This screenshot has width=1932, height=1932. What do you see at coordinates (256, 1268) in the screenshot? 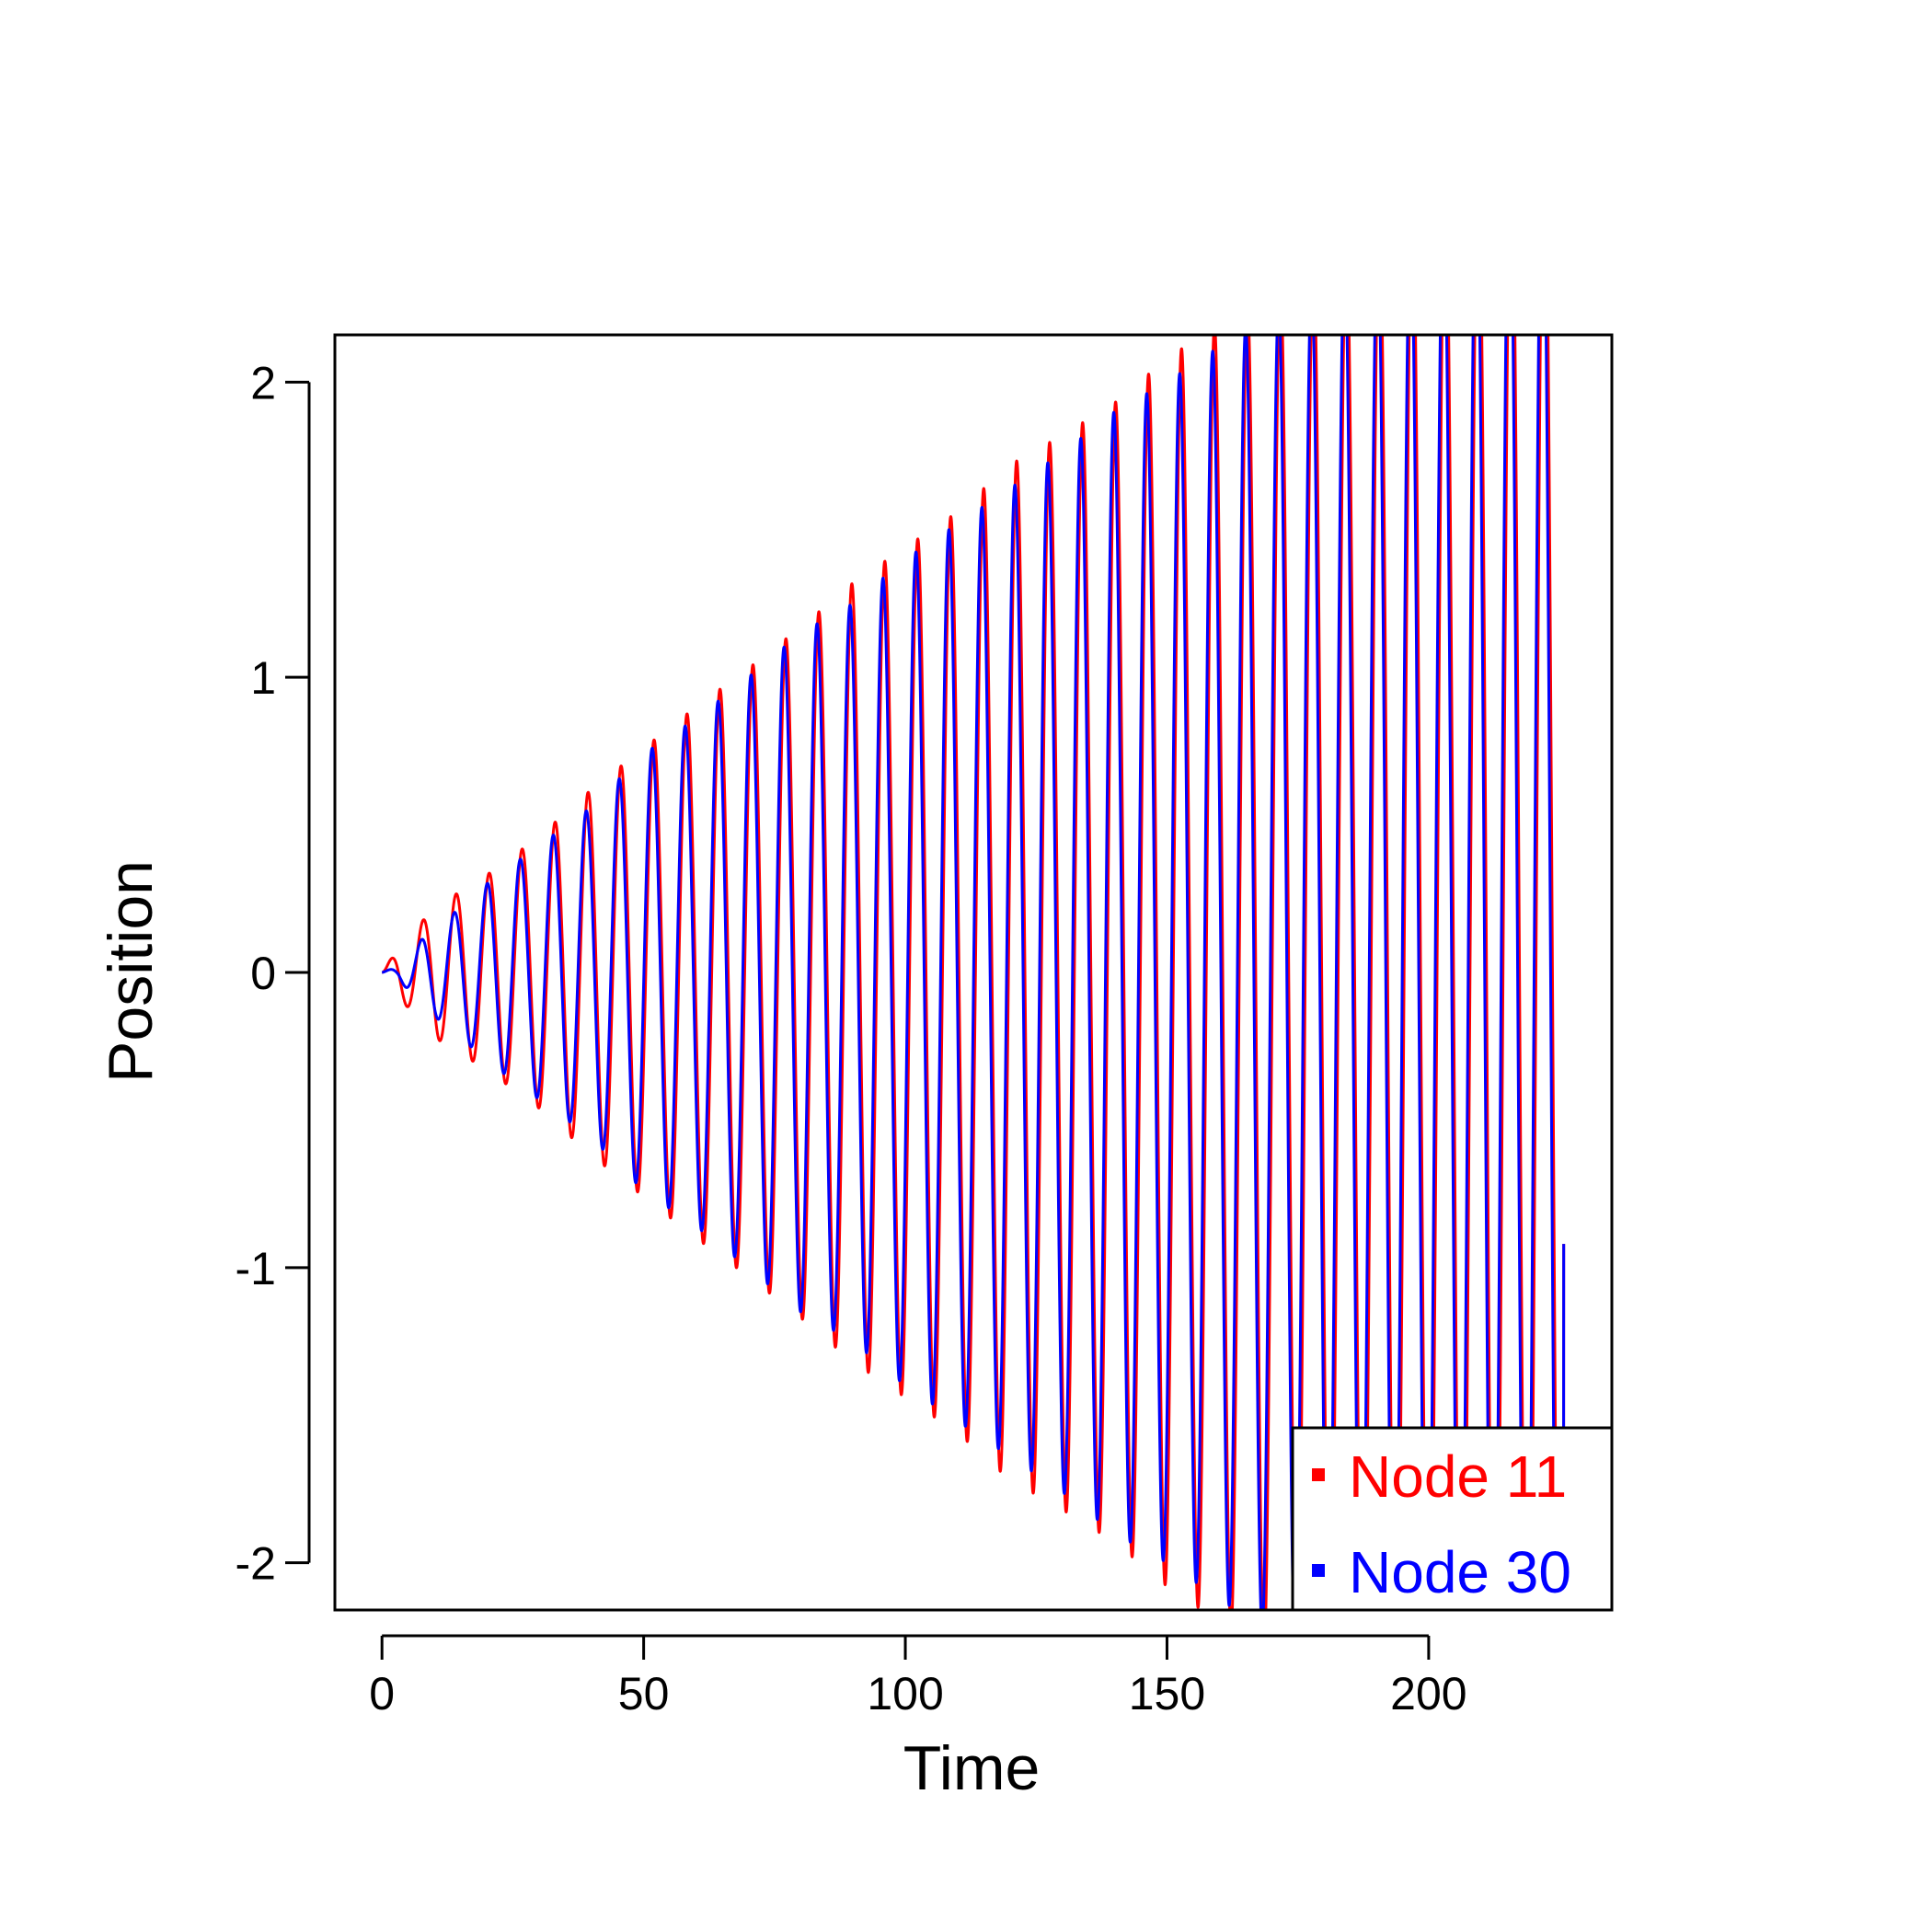
I see `y-tick-label: -1` at bounding box center [256, 1268].